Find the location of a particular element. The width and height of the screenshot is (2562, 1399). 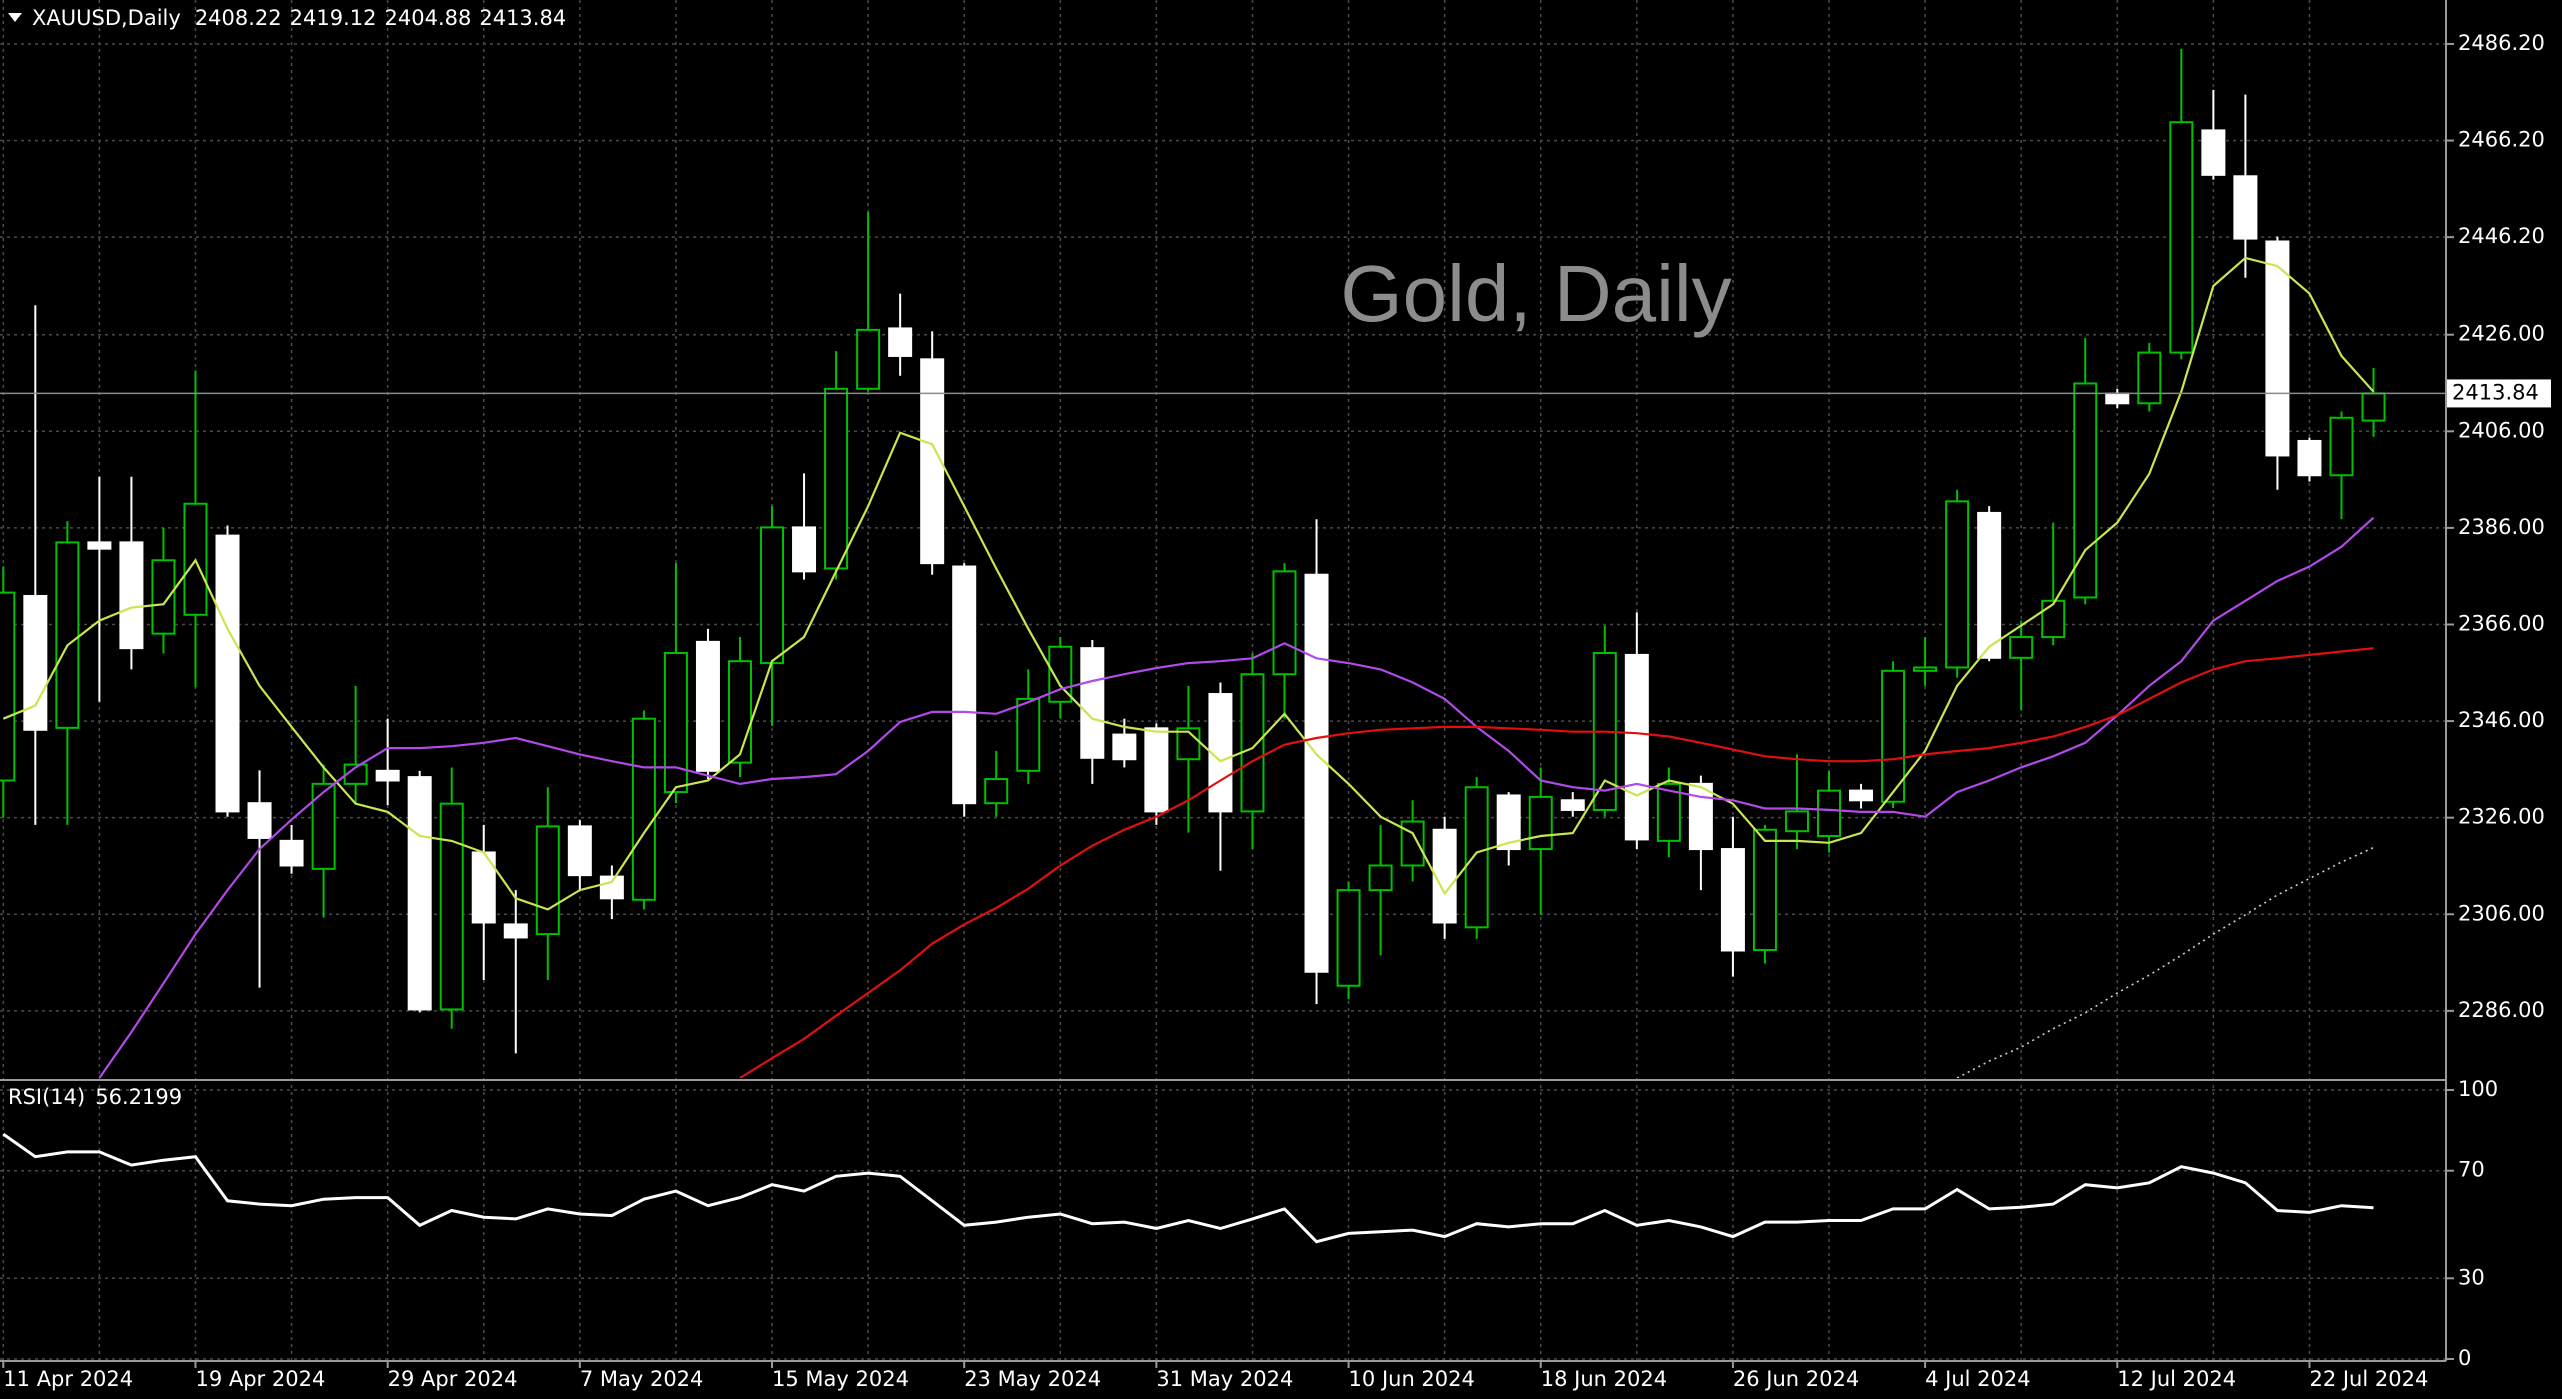

x-tick-label: 26 Jun 2024 is located at coordinates (1796, 1379).